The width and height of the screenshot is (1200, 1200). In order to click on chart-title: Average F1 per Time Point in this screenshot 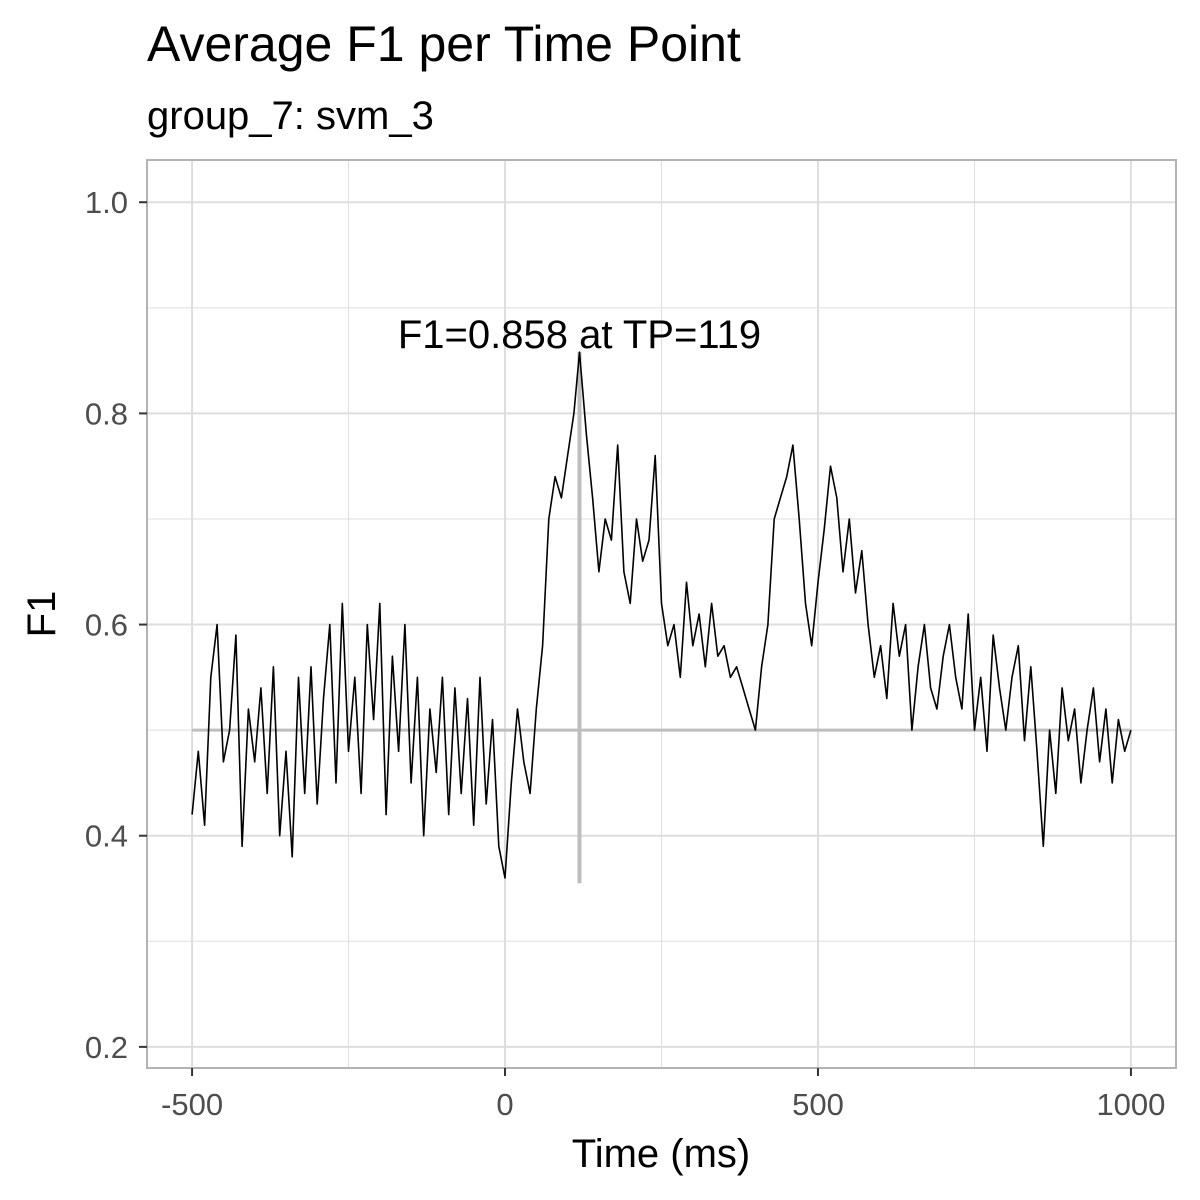, I will do `click(444, 44)`.